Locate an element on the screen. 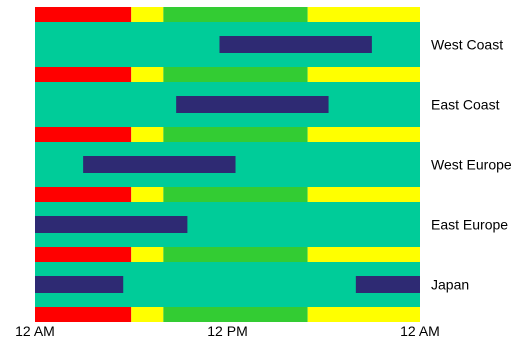 The height and width of the screenshot is (358, 524). x-tick-label-0: 12 AM is located at coordinates (35, 331).